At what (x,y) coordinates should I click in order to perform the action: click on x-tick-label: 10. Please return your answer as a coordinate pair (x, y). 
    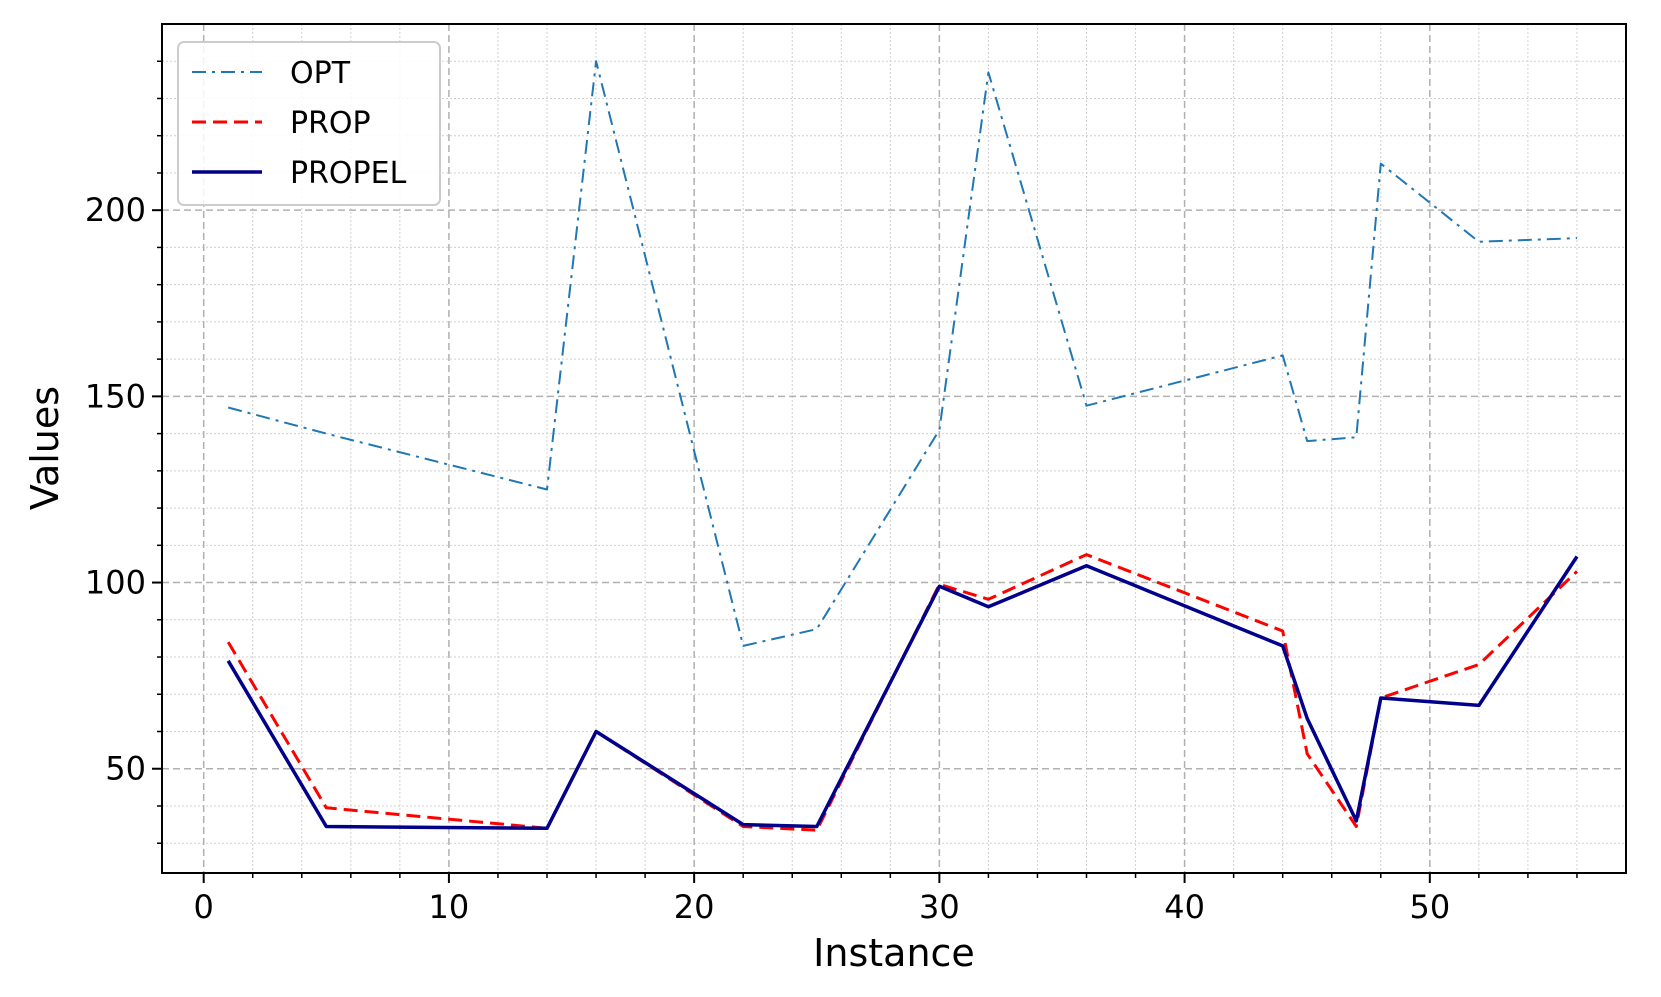
    Looking at the image, I should click on (449, 907).